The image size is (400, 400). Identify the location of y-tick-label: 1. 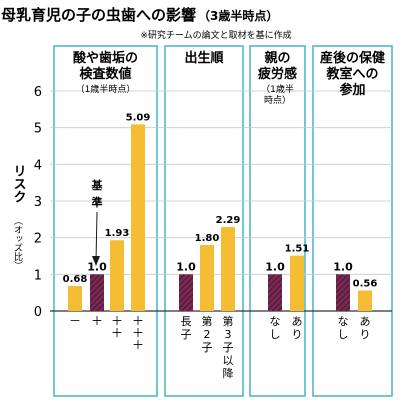
(38, 275).